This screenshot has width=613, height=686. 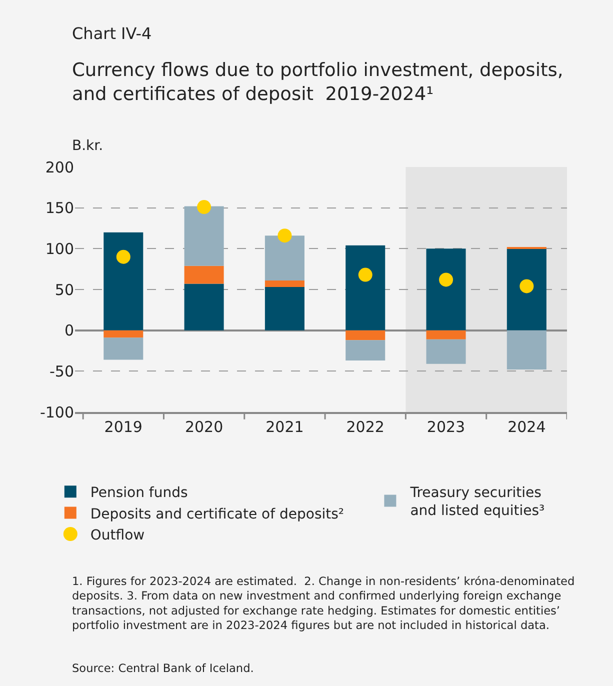 What do you see at coordinates (217, 514) in the screenshot?
I see `legend-label: Deposits and certificate of deposits²` at bounding box center [217, 514].